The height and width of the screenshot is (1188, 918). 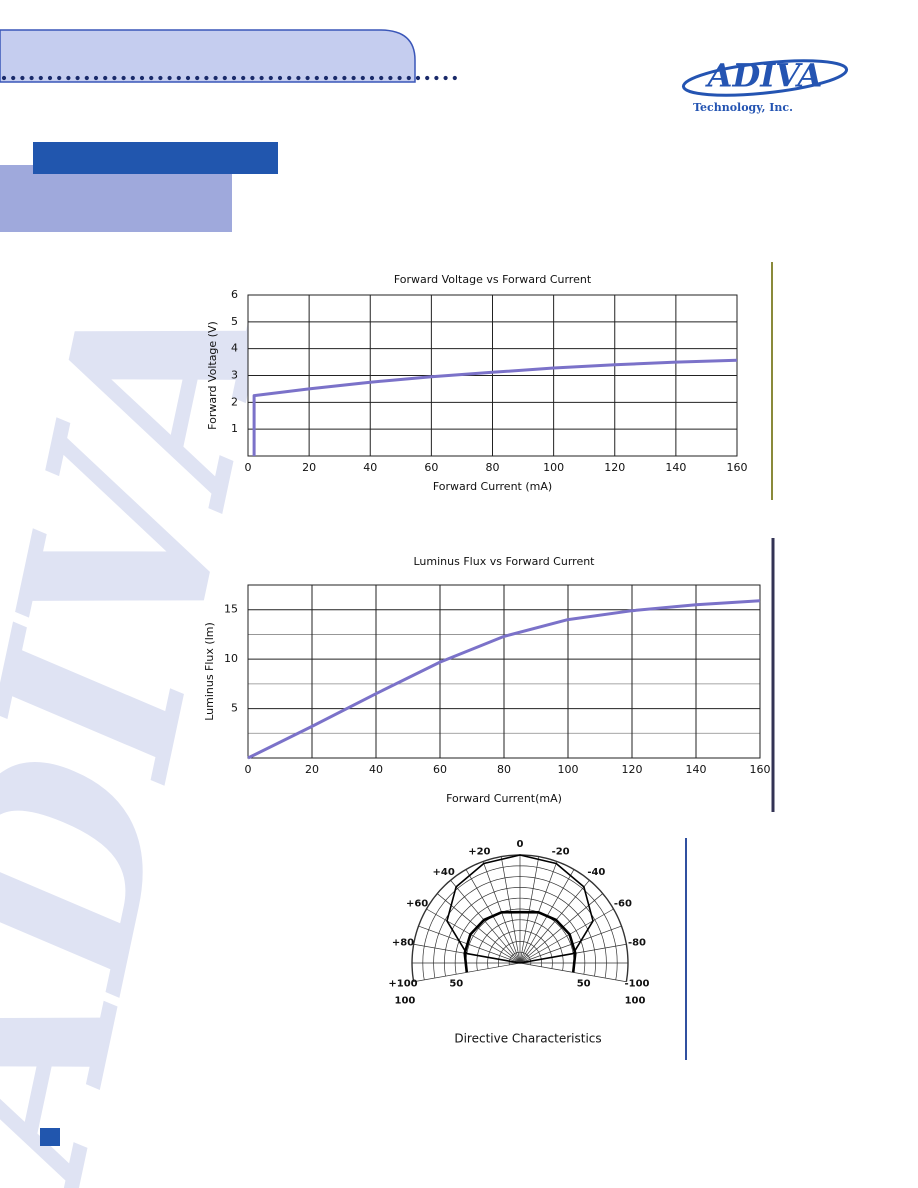 What do you see at coordinates (495, 407) in the screenshot?
I see `data-line` at bounding box center [495, 407].